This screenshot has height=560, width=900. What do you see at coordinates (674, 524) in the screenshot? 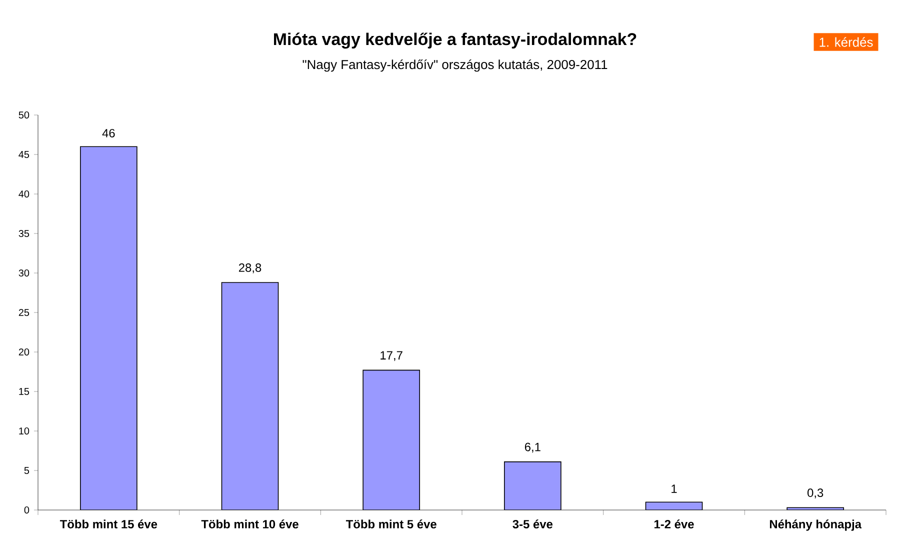
I see `x-tick-label: 1-2 éve` at bounding box center [674, 524].